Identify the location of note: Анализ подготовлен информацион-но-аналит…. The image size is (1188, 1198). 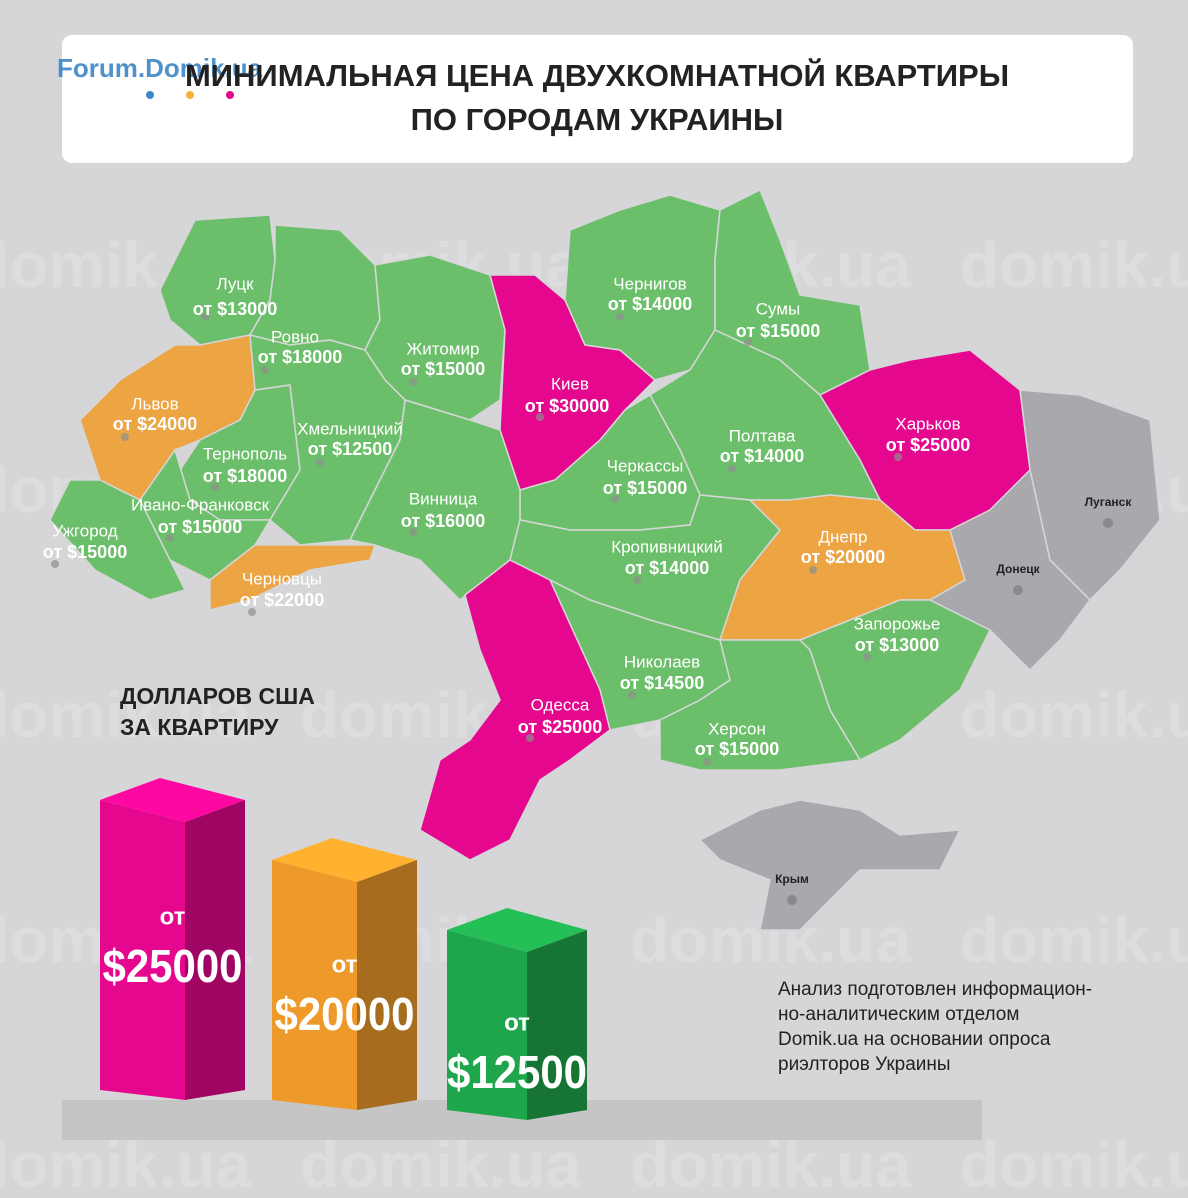
(935, 1027).